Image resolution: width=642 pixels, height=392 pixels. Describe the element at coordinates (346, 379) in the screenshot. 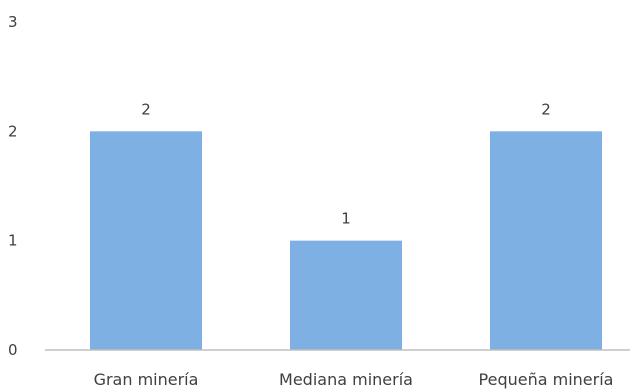

I see `x-category-label: Mediana minería` at that location.